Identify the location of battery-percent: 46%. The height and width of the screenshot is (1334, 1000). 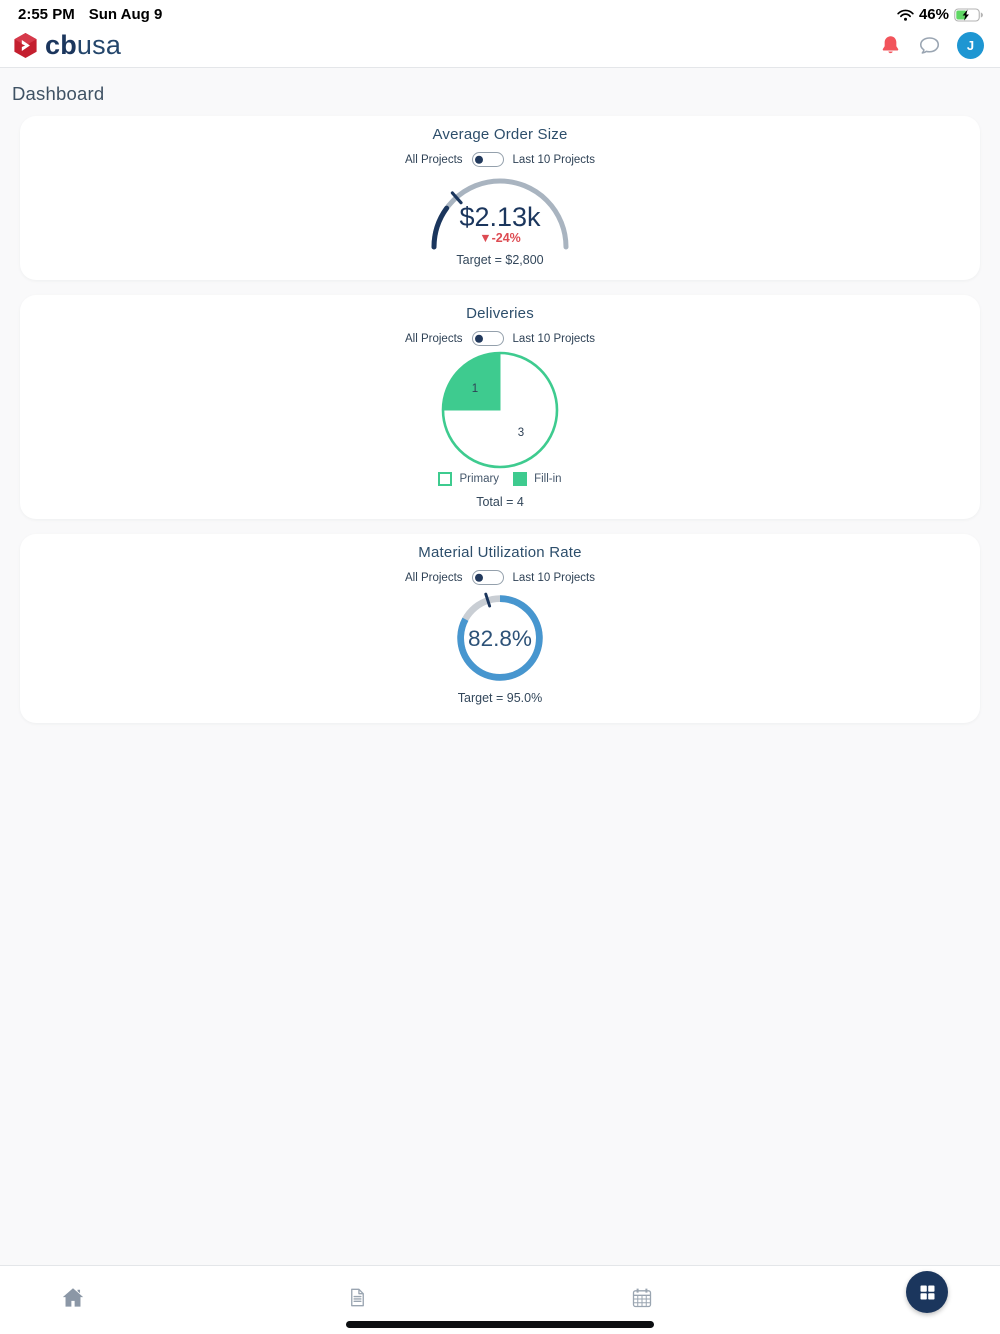
(933, 14).